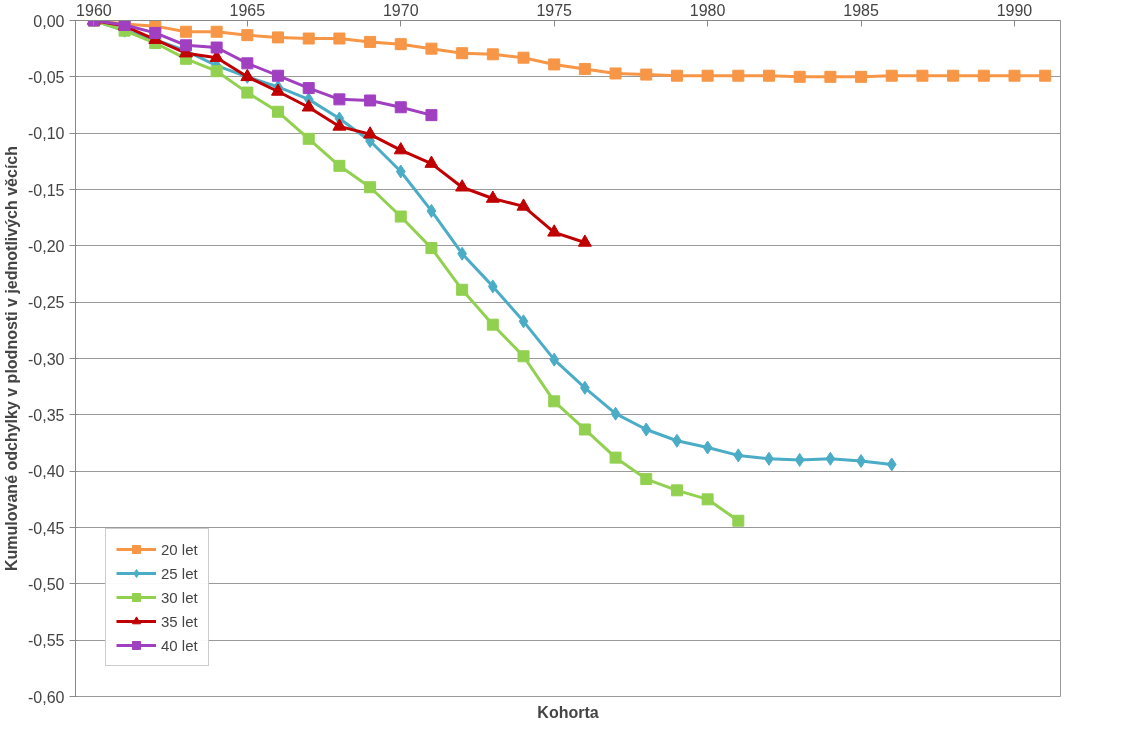  What do you see at coordinates (46, 134) in the screenshot?
I see `y-tick-label: -0,10` at bounding box center [46, 134].